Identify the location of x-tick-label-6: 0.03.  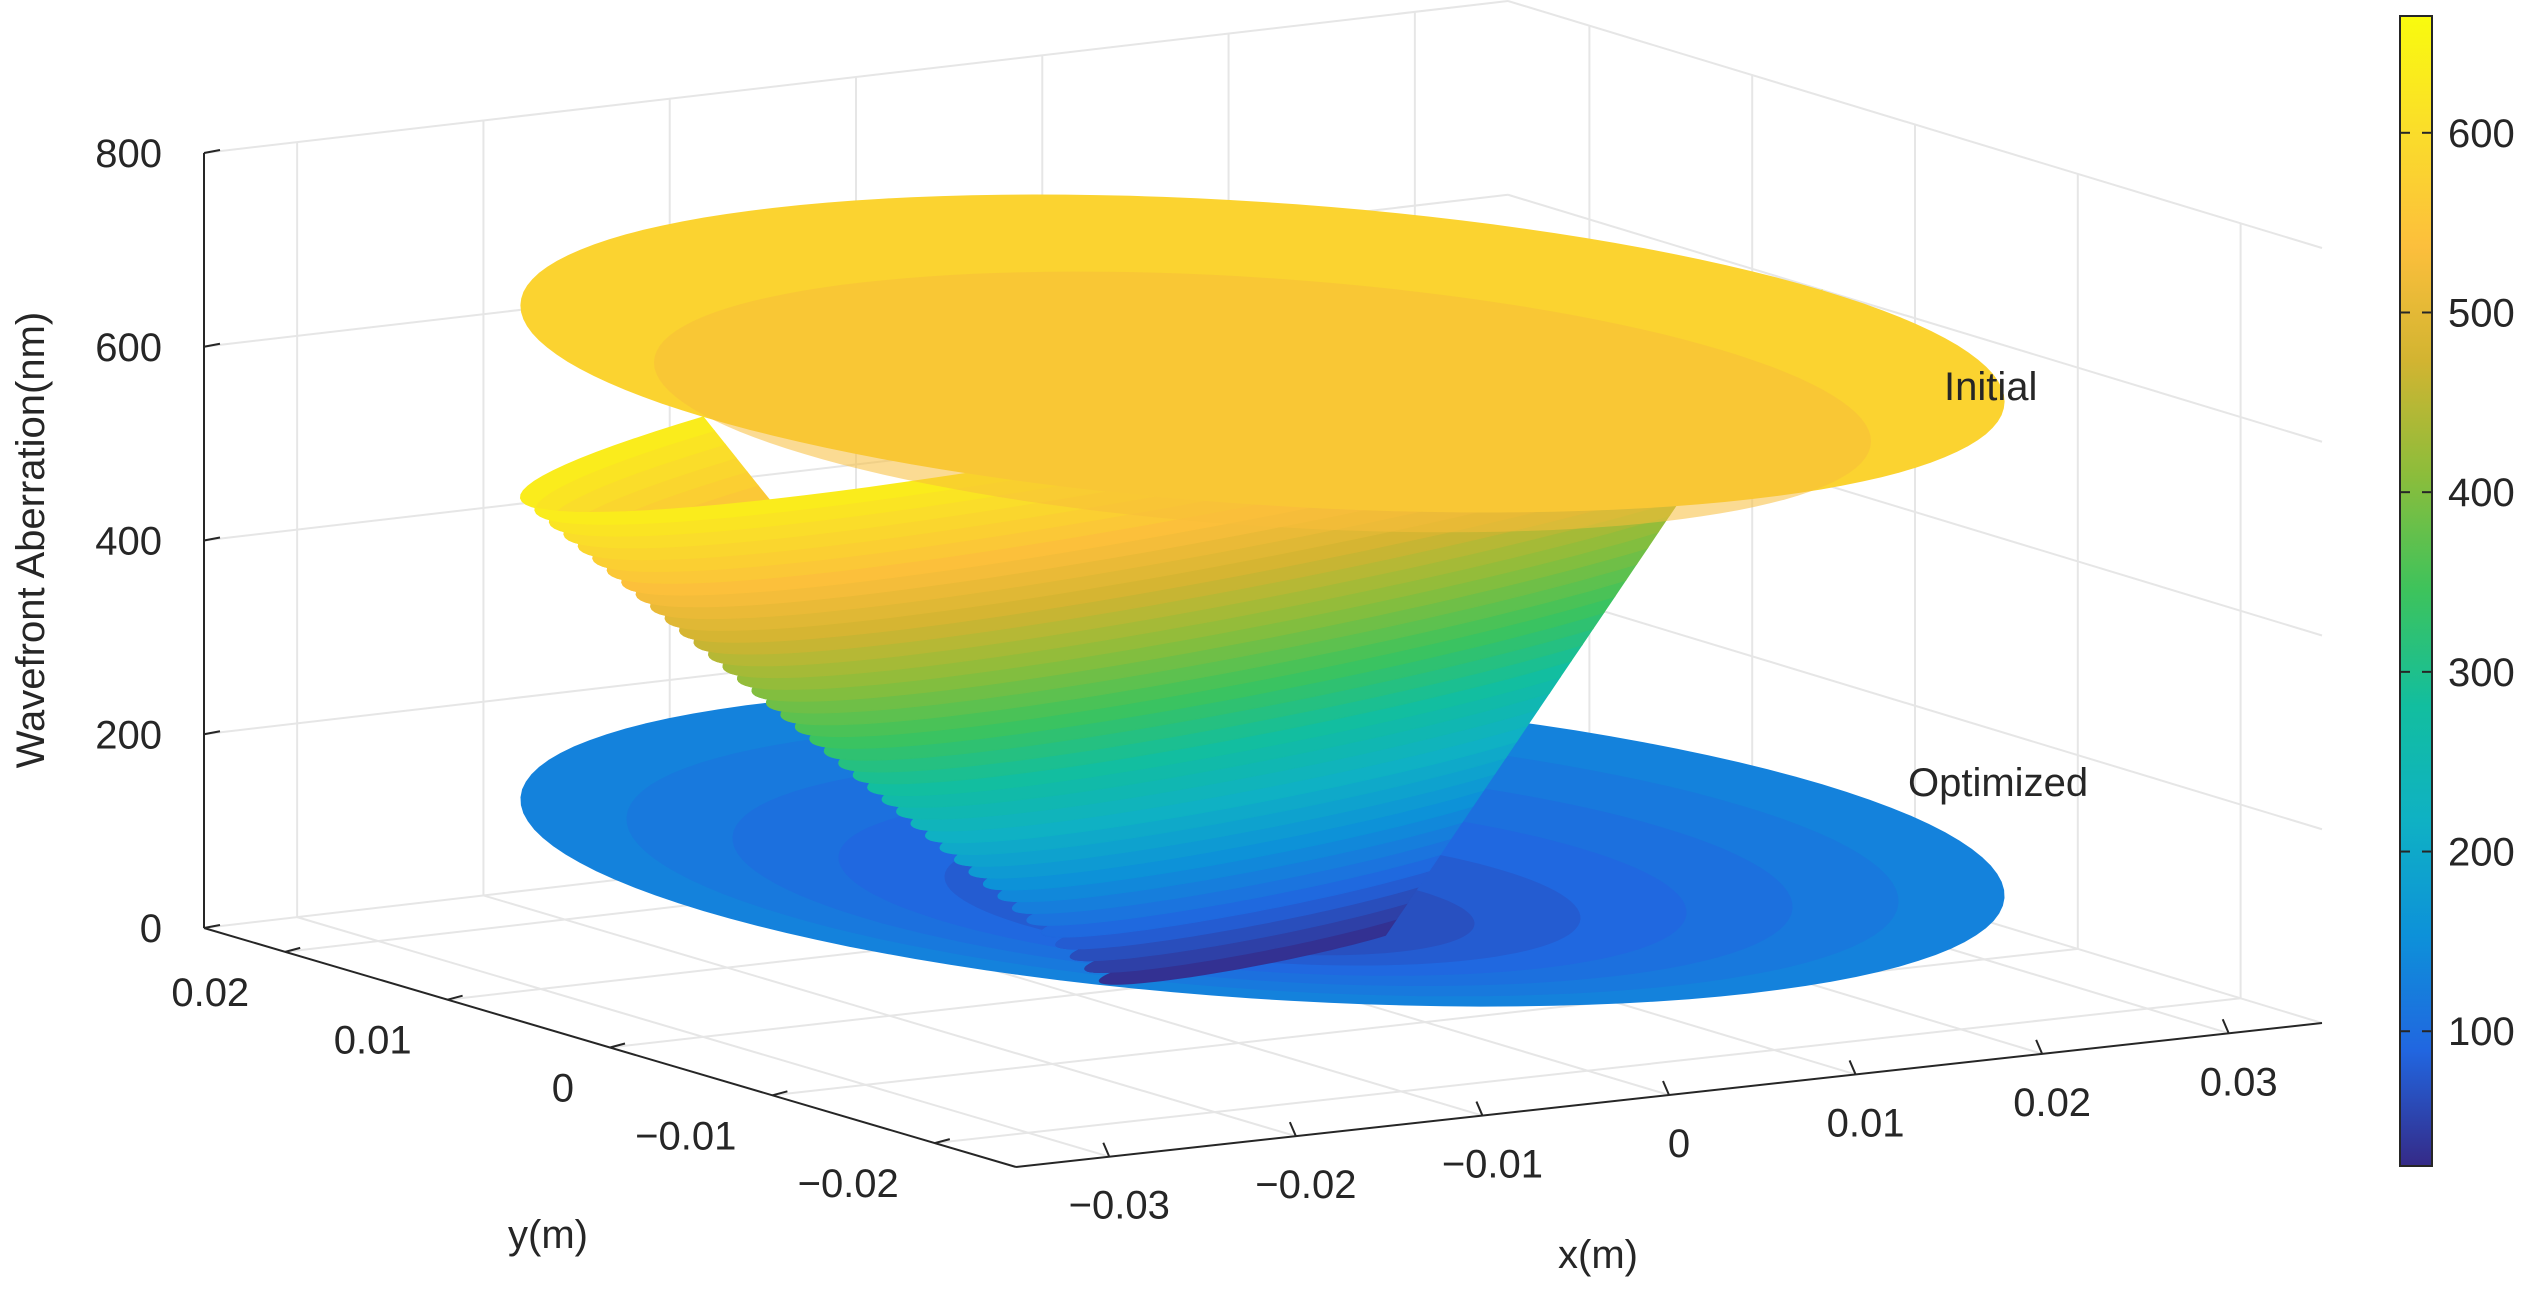
(2239, 1082).